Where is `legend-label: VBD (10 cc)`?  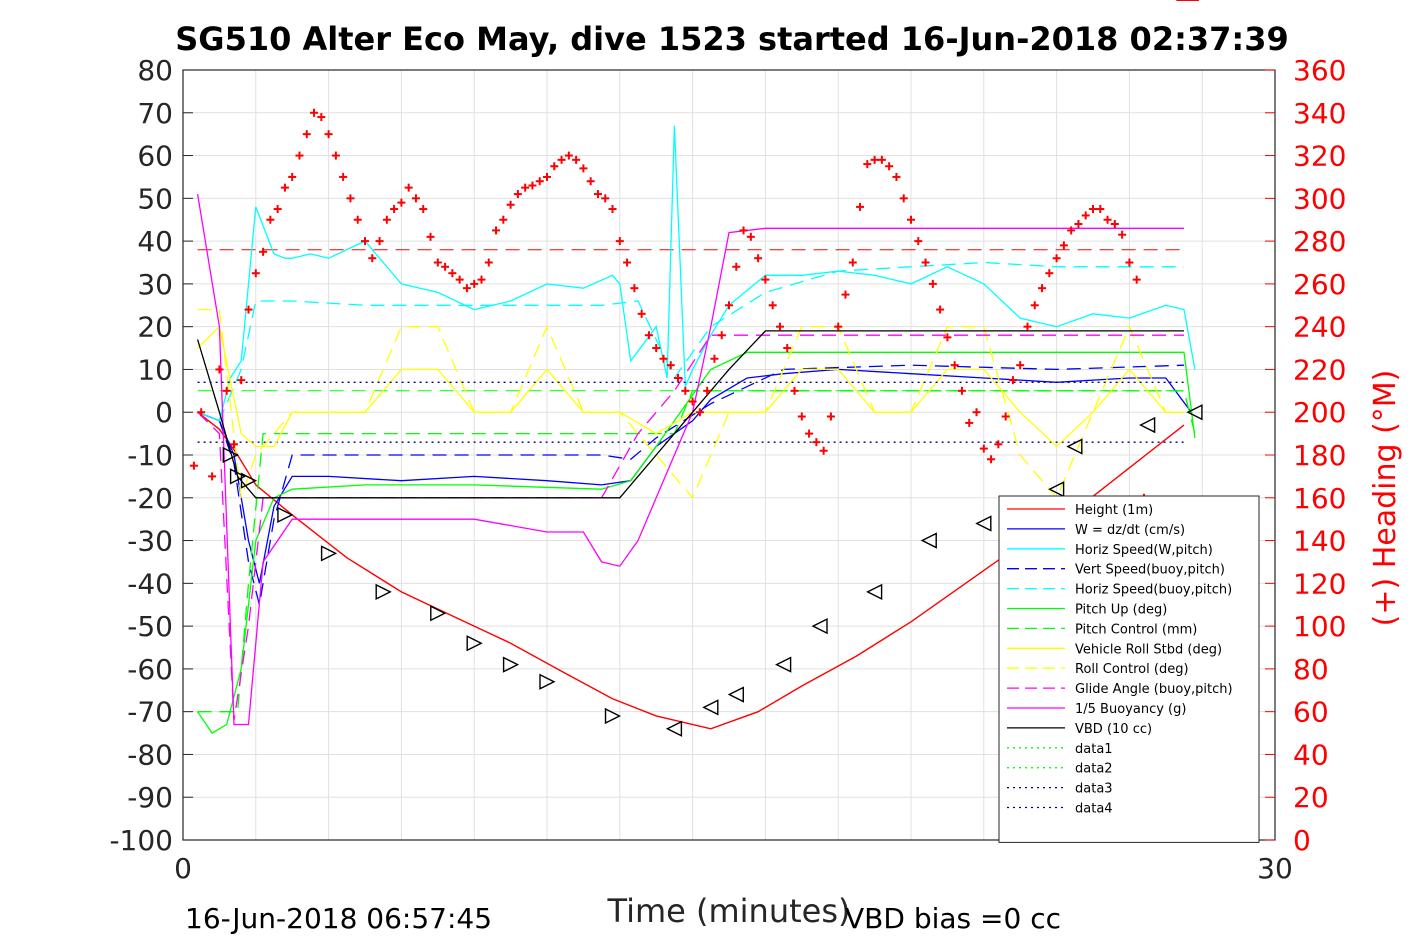
legend-label: VBD (10 cc) is located at coordinates (1113, 729).